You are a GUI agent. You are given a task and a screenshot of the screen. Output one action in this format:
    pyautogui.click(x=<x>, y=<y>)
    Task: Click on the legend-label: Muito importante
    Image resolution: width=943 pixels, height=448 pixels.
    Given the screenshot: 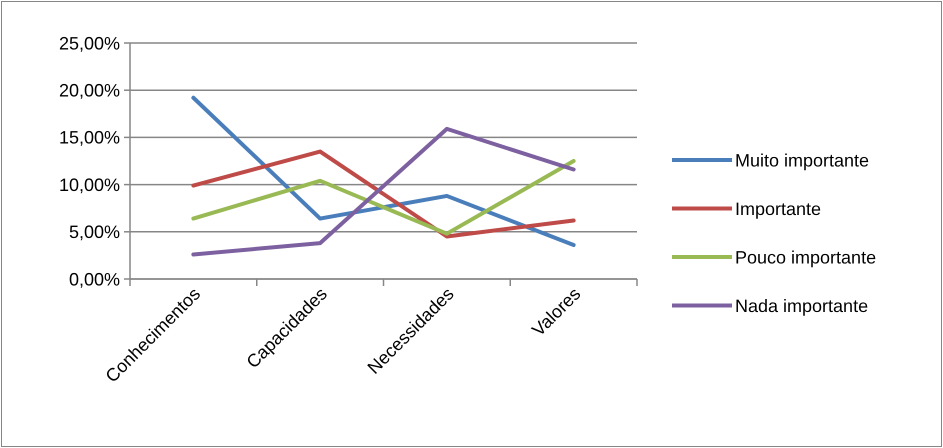 What is the action you would take?
    pyautogui.click(x=802, y=160)
    